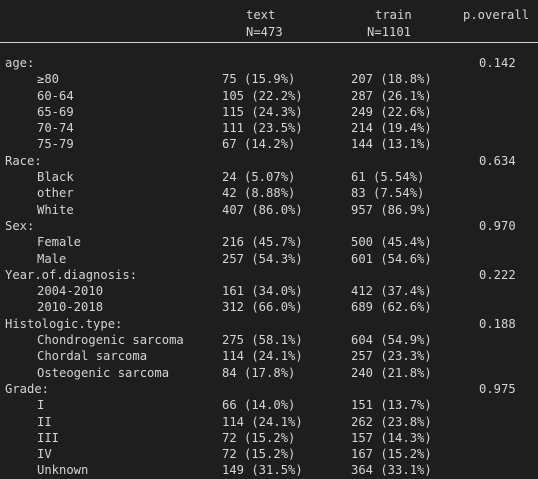 The width and height of the screenshot is (538, 479). Describe the element at coordinates (269, 161) in the screenshot. I see `variable-header-row: Race: 0.634` at that location.